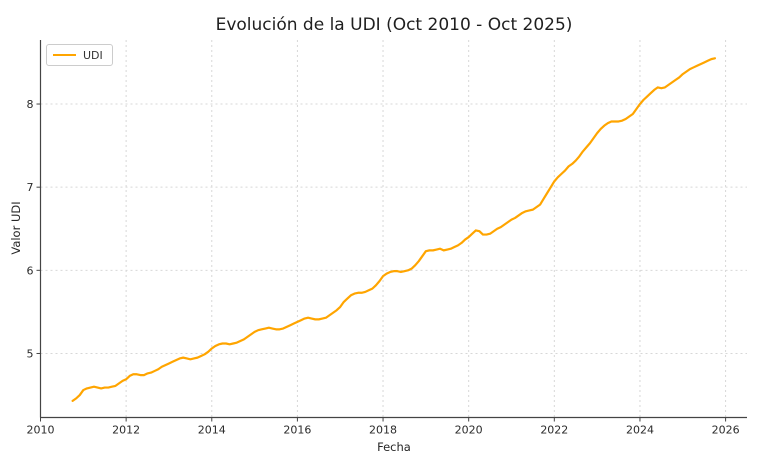 Image resolution: width=768 pixels, height=459 pixels. I want to click on x-tick-label: 2016, so click(297, 430).